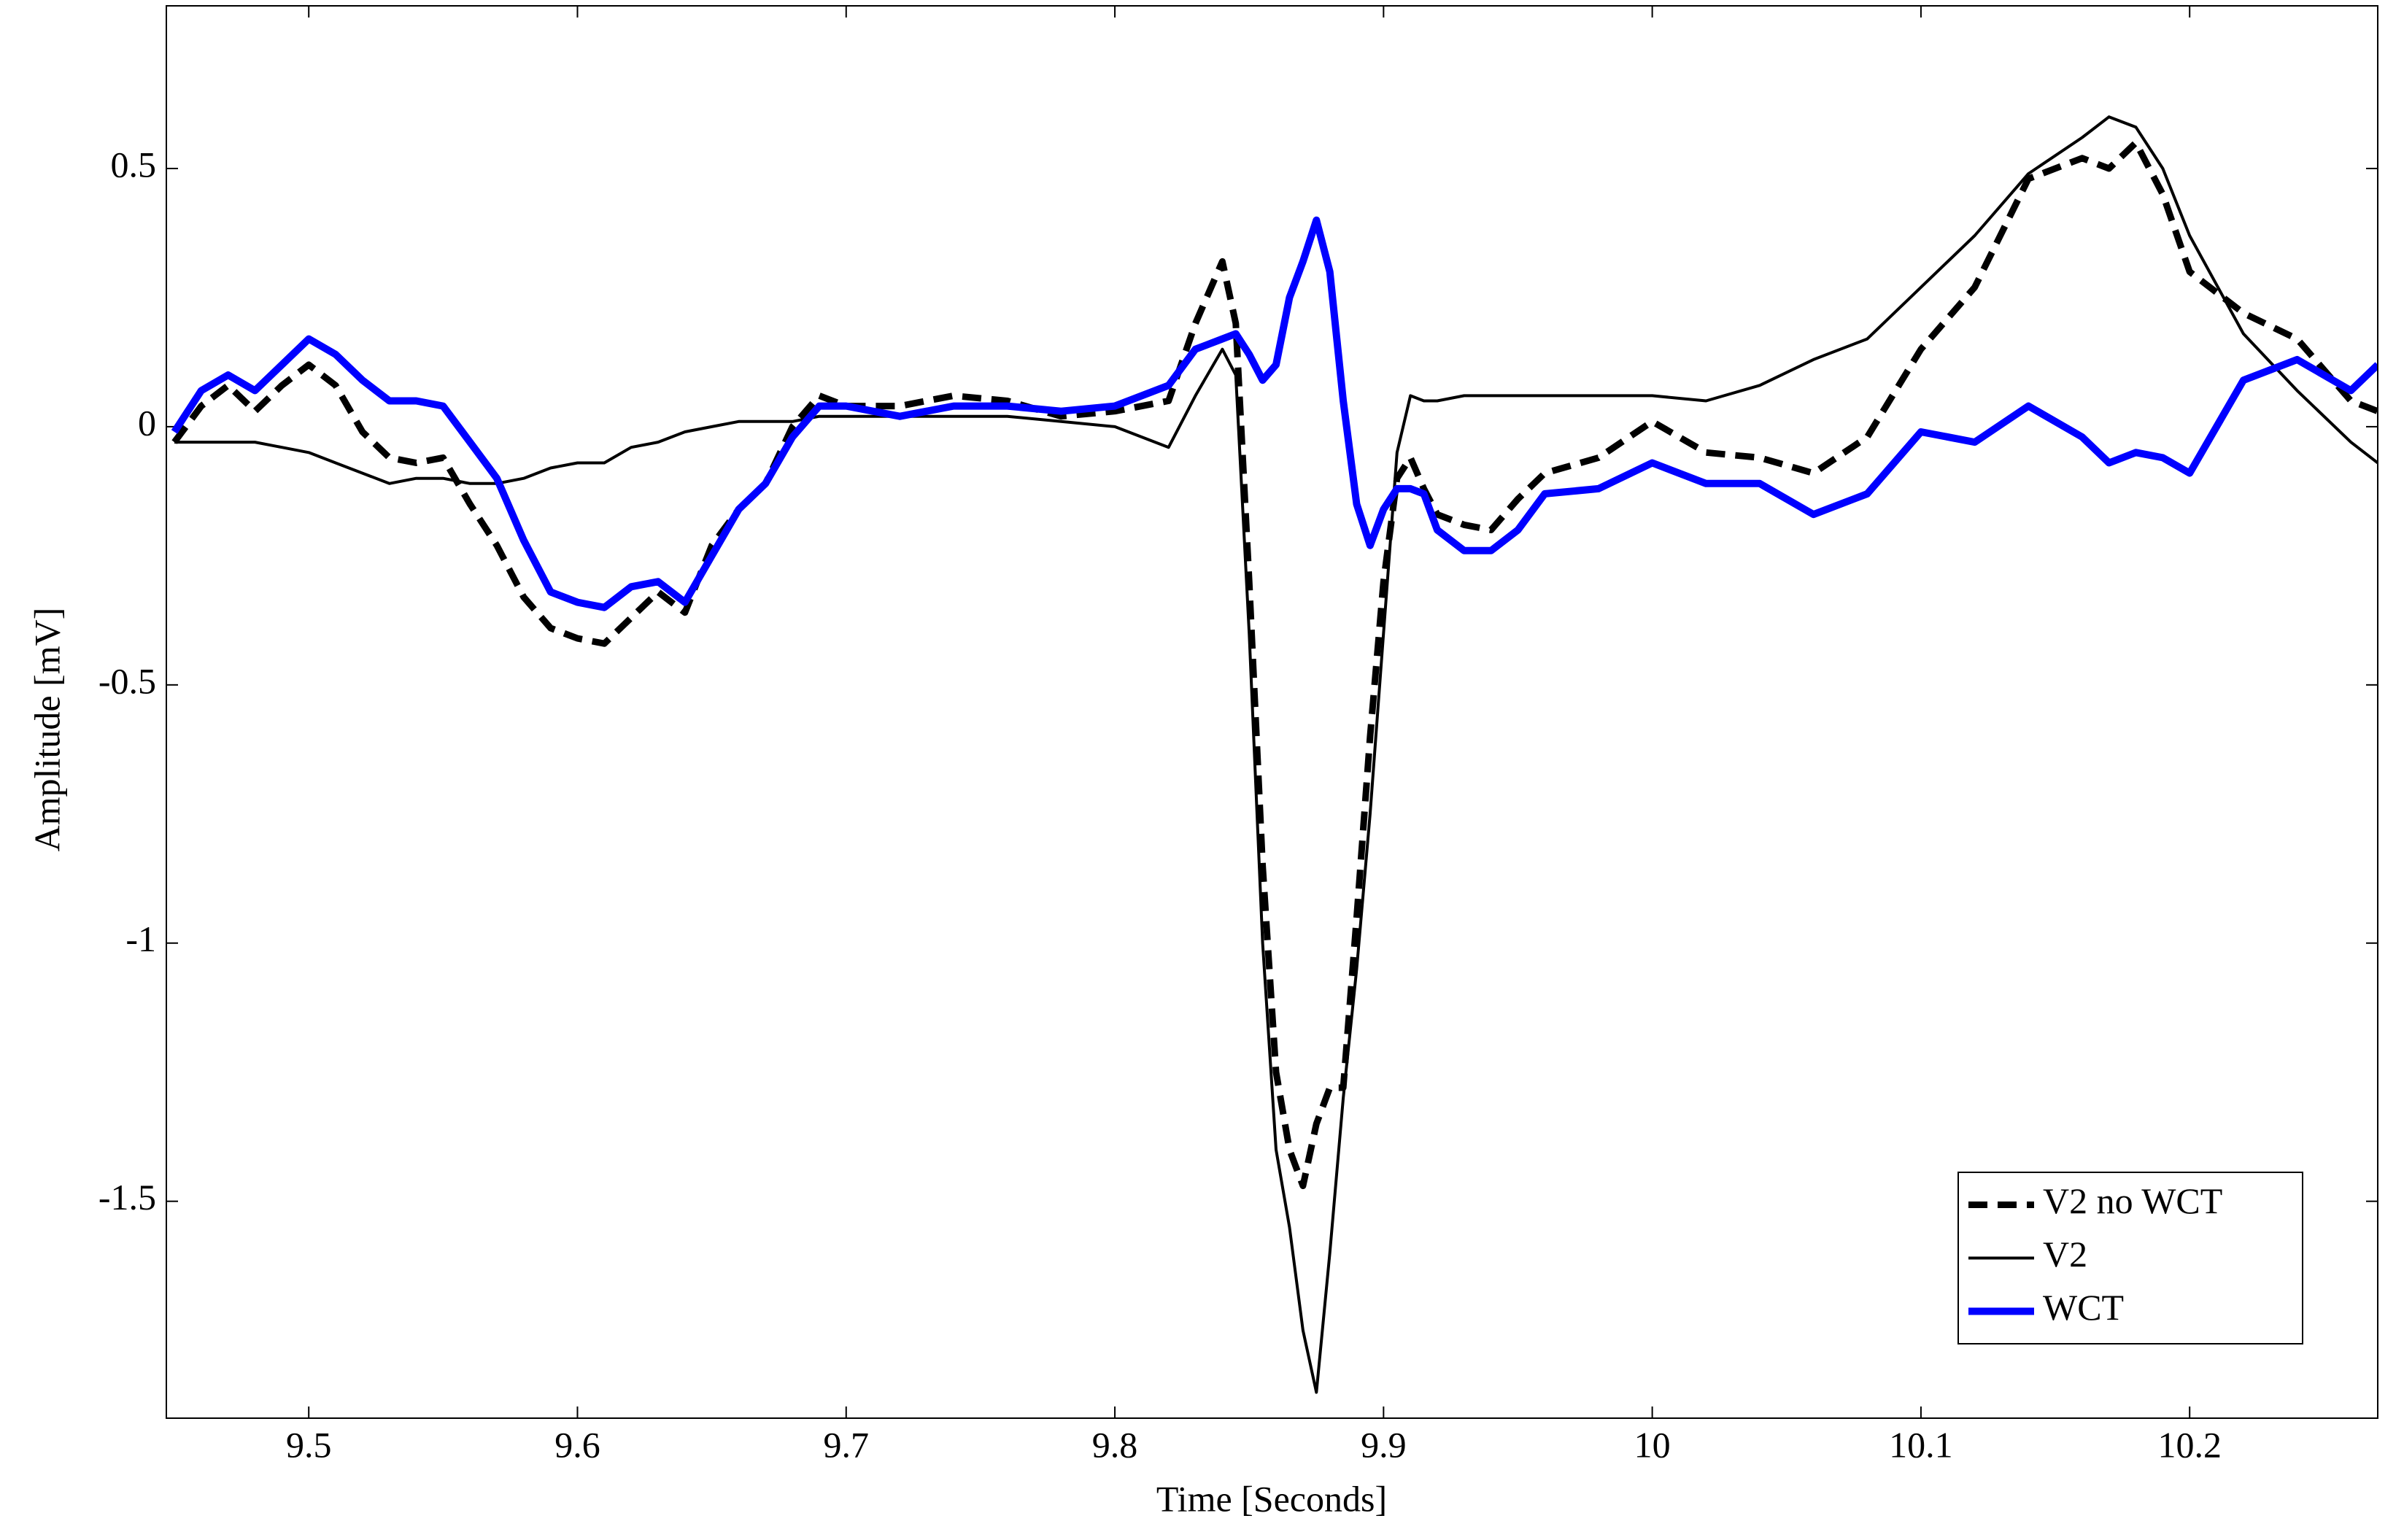 The width and height of the screenshot is (2404, 1540). Describe the element at coordinates (1384, 1444) in the screenshot. I see `x-tick-label: 9.9` at that location.